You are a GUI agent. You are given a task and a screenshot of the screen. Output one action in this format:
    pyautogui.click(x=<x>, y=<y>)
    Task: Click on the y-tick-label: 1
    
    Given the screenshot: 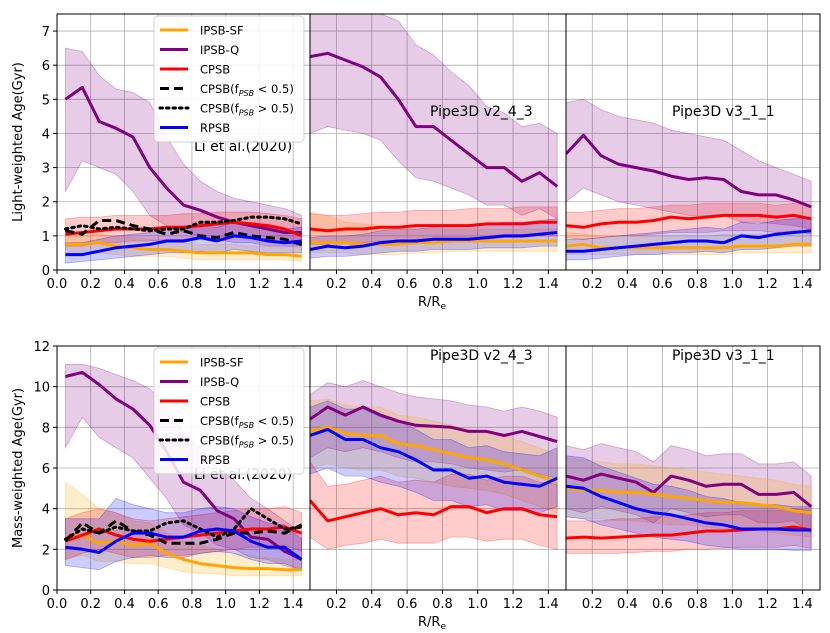 What is the action you would take?
    pyautogui.click(x=46, y=237)
    